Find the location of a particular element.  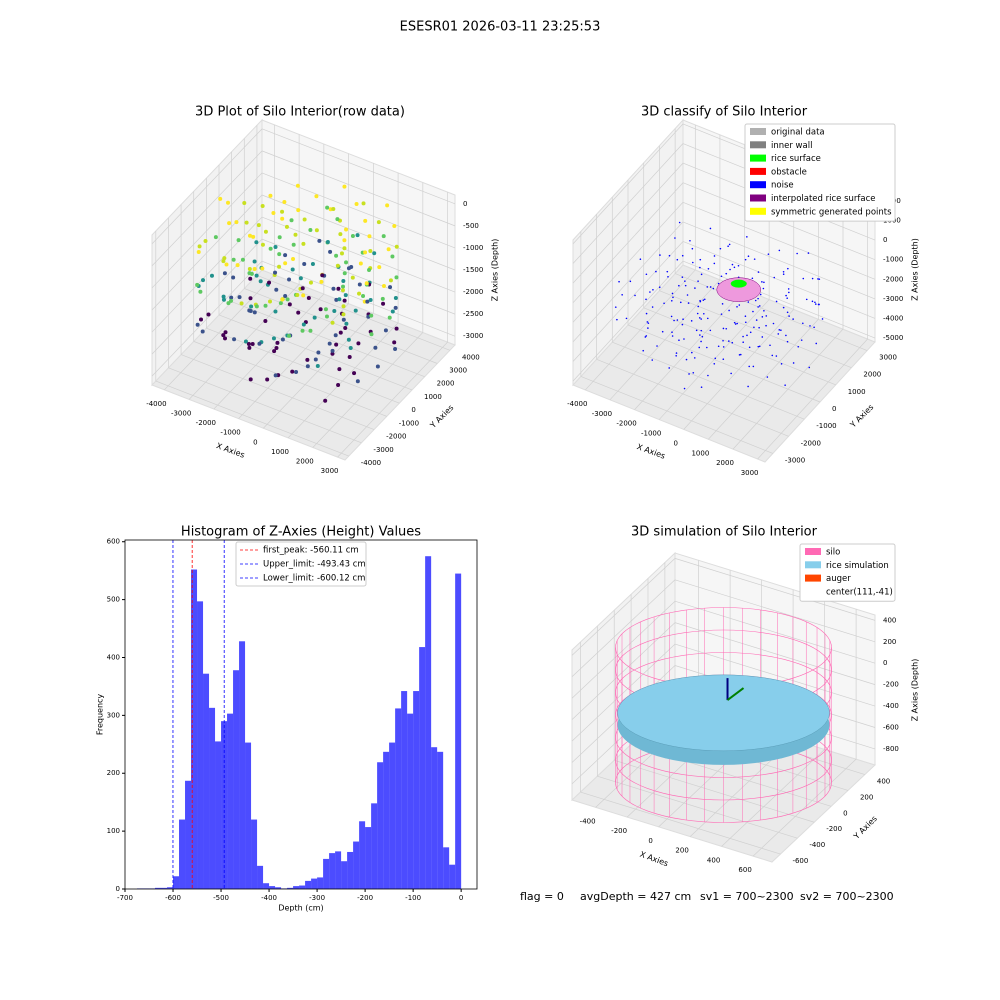

z-tick-label: -1500 is located at coordinates (473, 270).